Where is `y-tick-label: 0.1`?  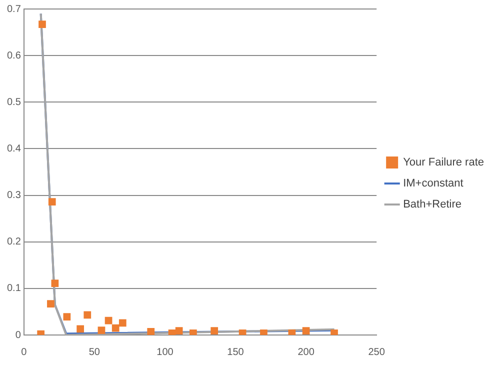 y-tick-label: 0.1 is located at coordinates (14, 288).